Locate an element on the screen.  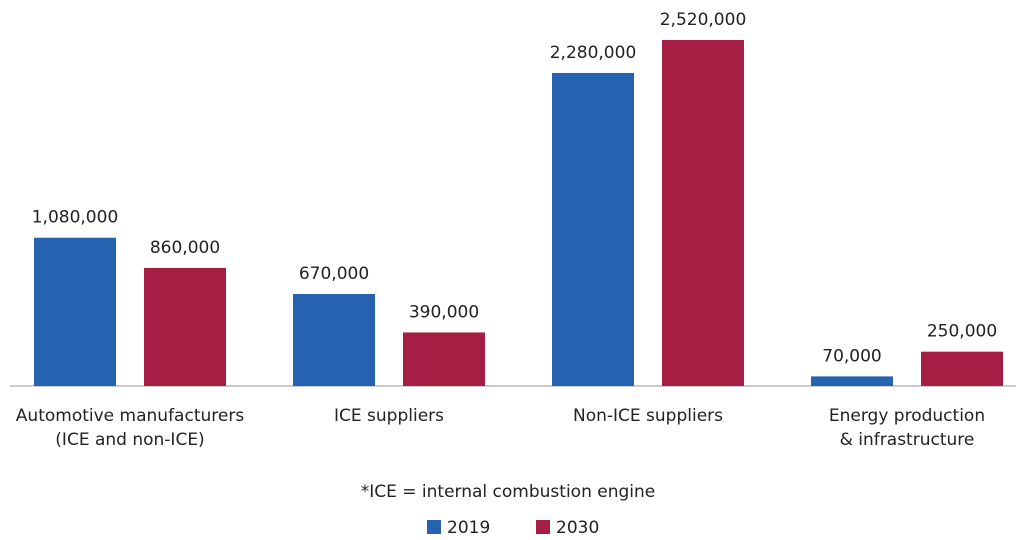
legend-label: 2030 is located at coordinates (577, 528).